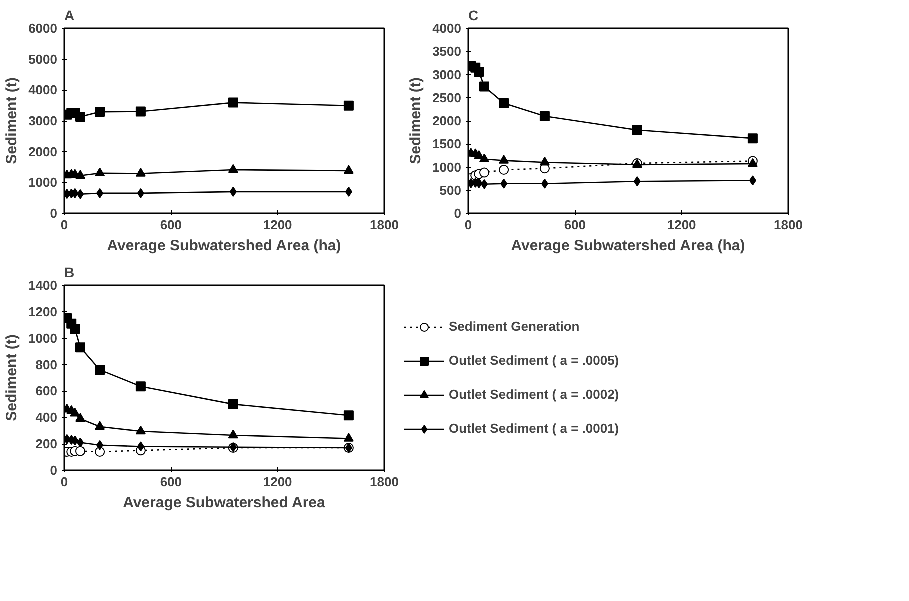  I want to click on y-tick-label: 6000, so click(43, 28).